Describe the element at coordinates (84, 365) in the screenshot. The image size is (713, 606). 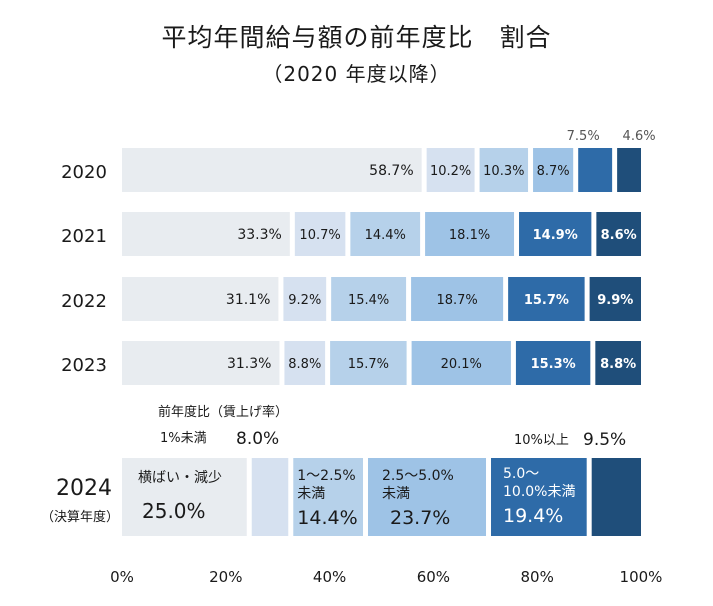
I see `category-label-2023: 2023` at that location.